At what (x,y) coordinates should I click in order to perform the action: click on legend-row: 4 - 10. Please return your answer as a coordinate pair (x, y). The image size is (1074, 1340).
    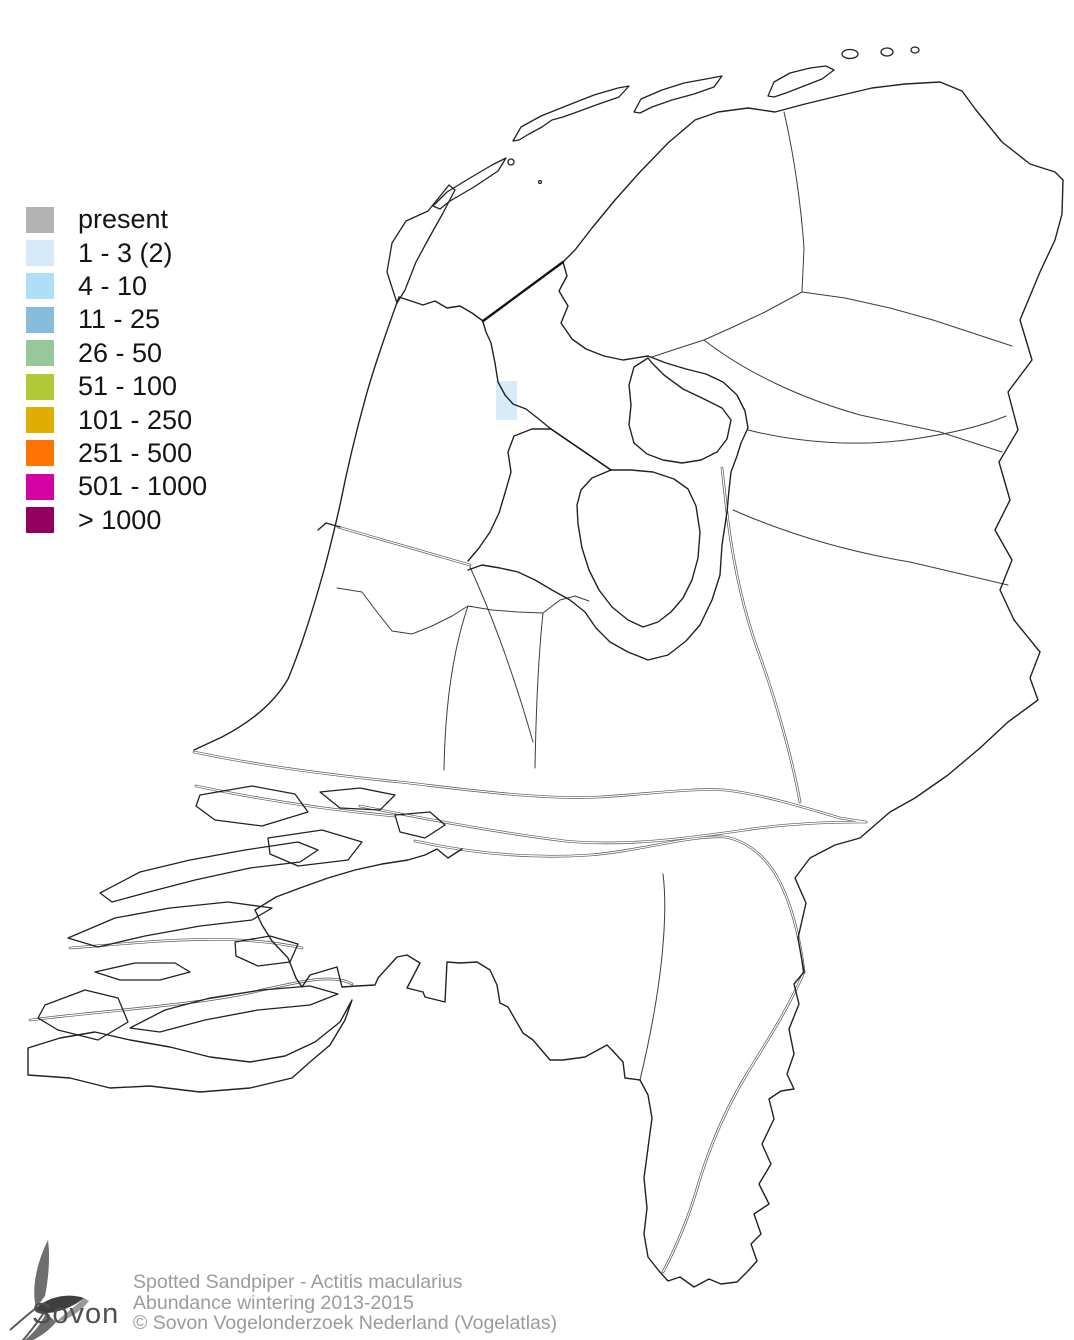
    Looking at the image, I should click on (116, 286).